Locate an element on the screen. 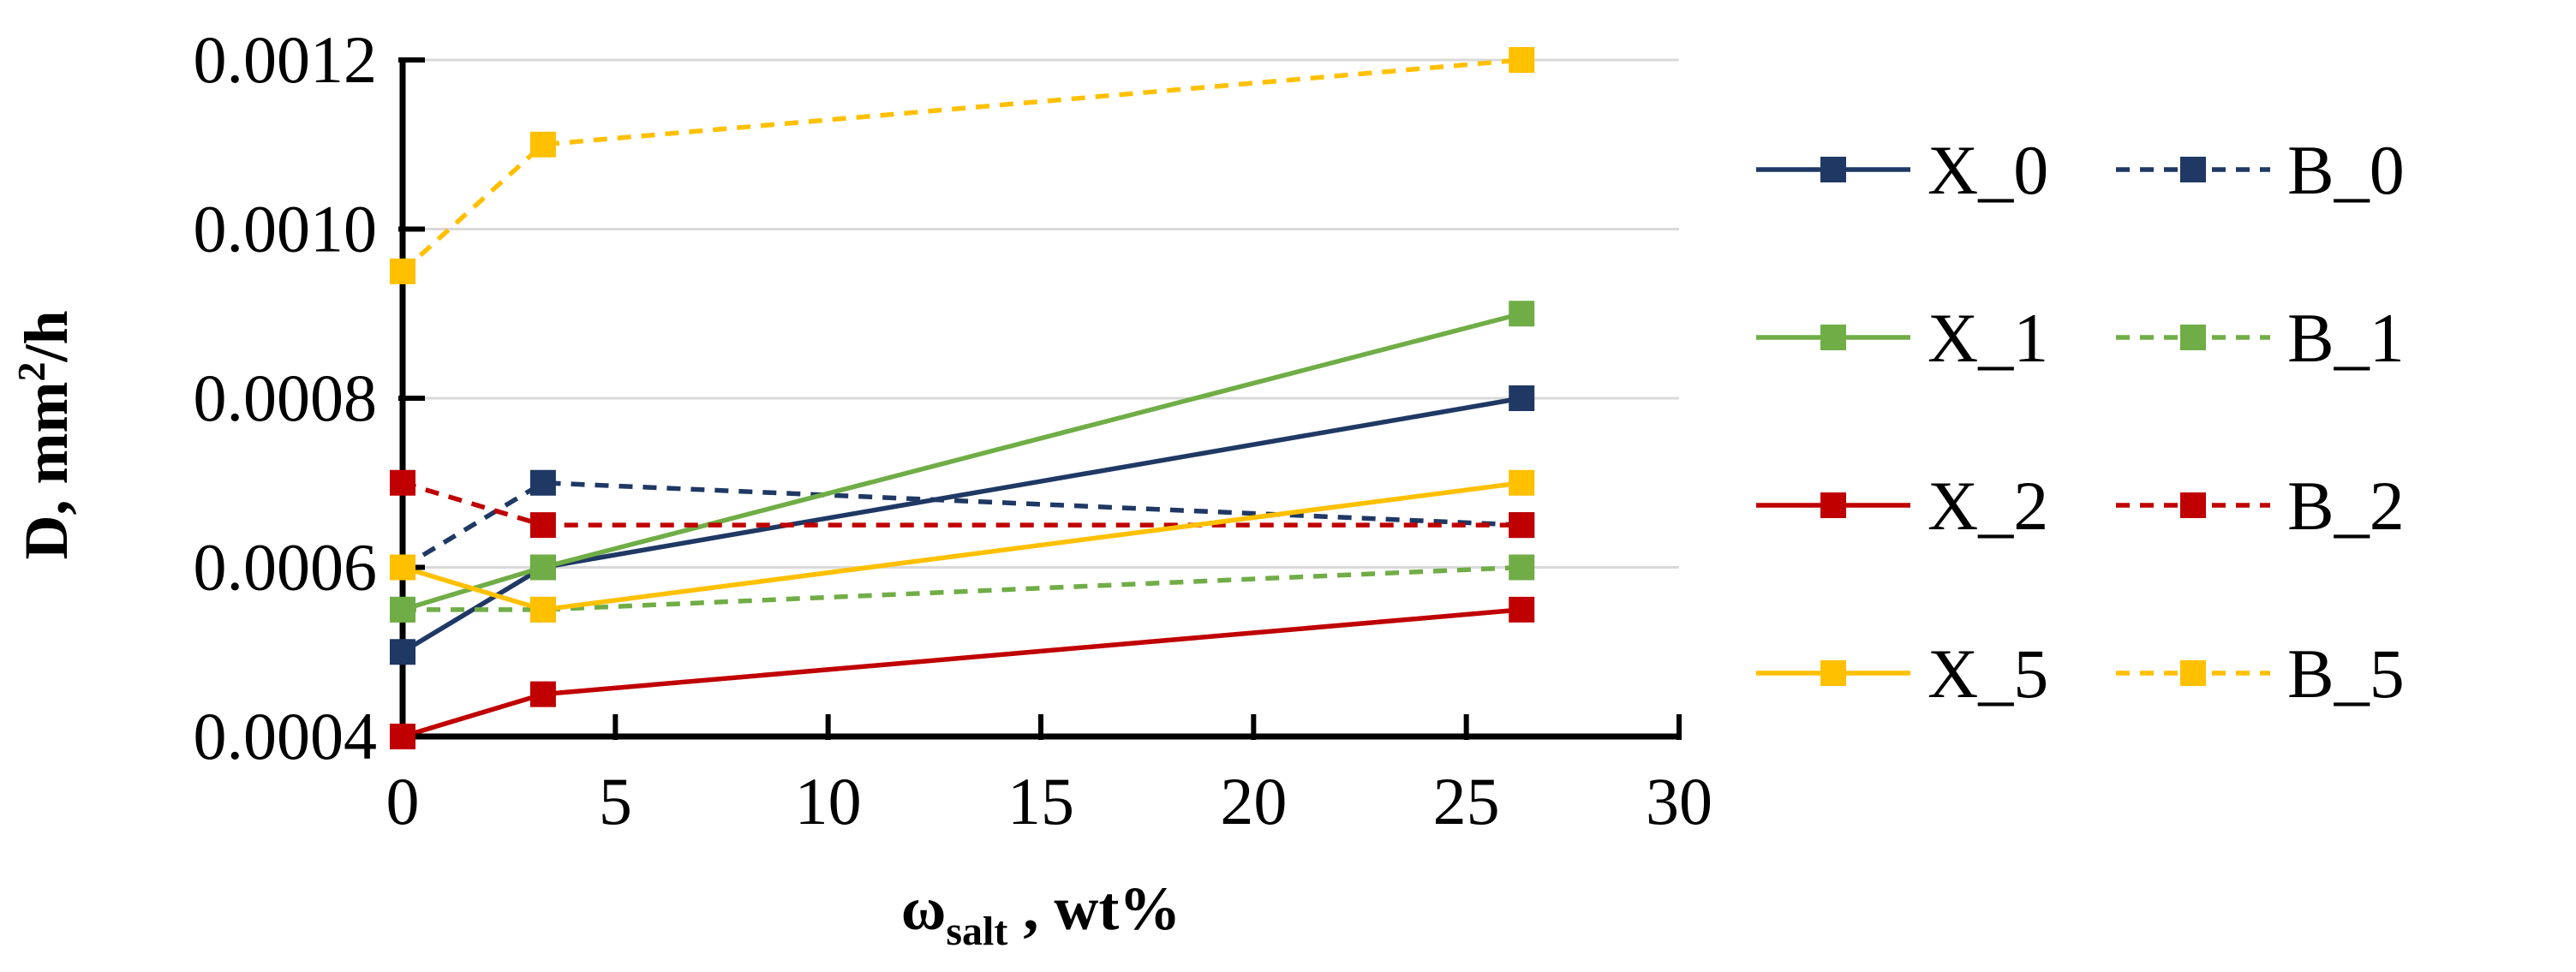 The height and width of the screenshot is (972, 2576). y-tick-label-0: 0.0004 is located at coordinates (286, 736).